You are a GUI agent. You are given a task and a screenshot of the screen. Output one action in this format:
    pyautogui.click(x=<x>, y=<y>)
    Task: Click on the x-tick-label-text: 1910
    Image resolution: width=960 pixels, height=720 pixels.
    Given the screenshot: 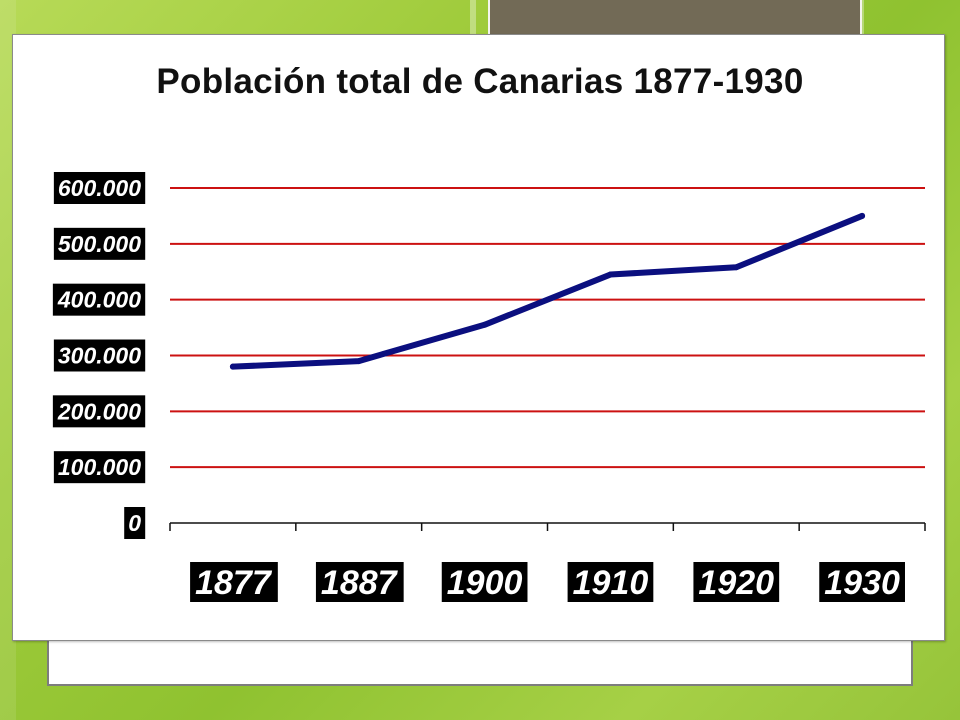 What is the action you would take?
    pyautogui.click(x=611, y=583)
    